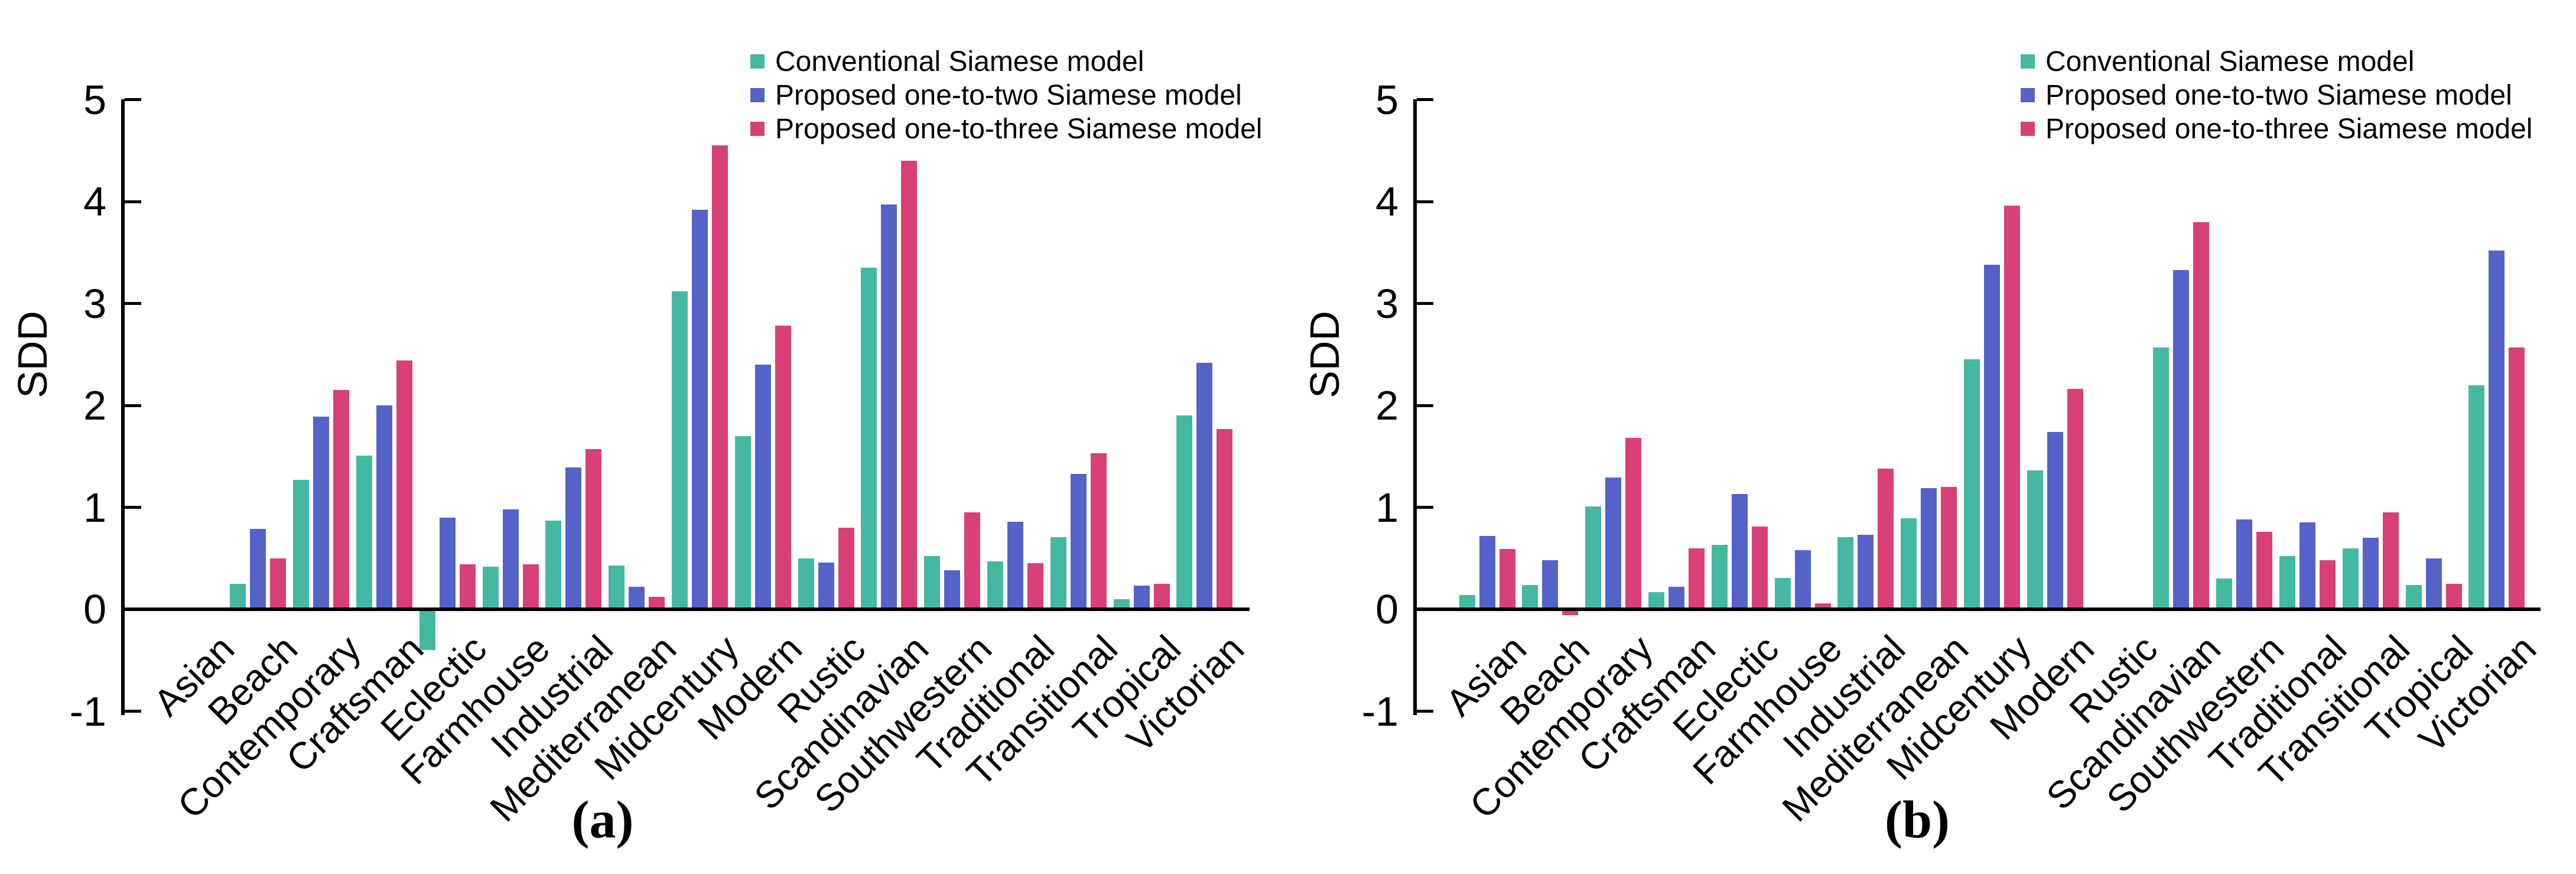 The width and height of the screenshot is (2576, 874). Describe the element at coordinates (258, 568) in the screenshot. I see `bar-blue-beach-a` at that location.